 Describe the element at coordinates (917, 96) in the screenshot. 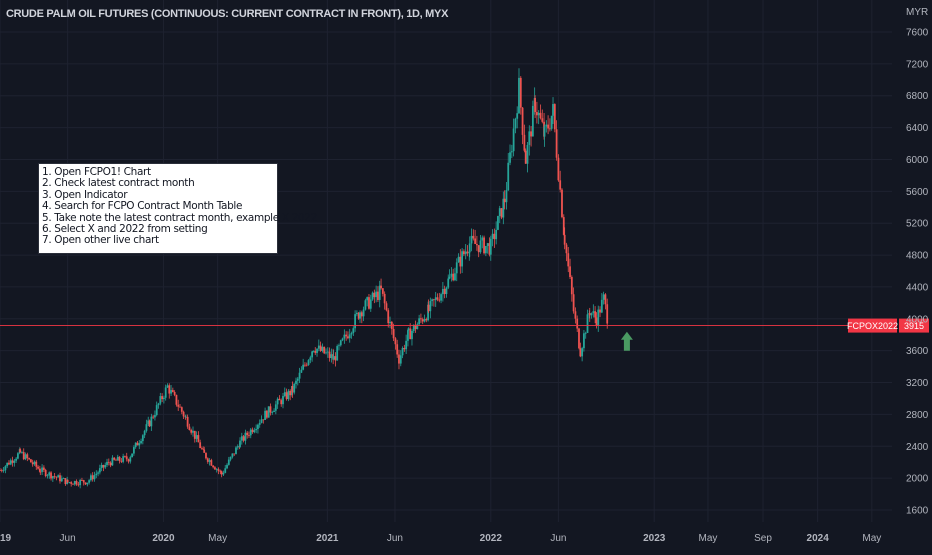

I see `y-tick-label: 6800` at that location.